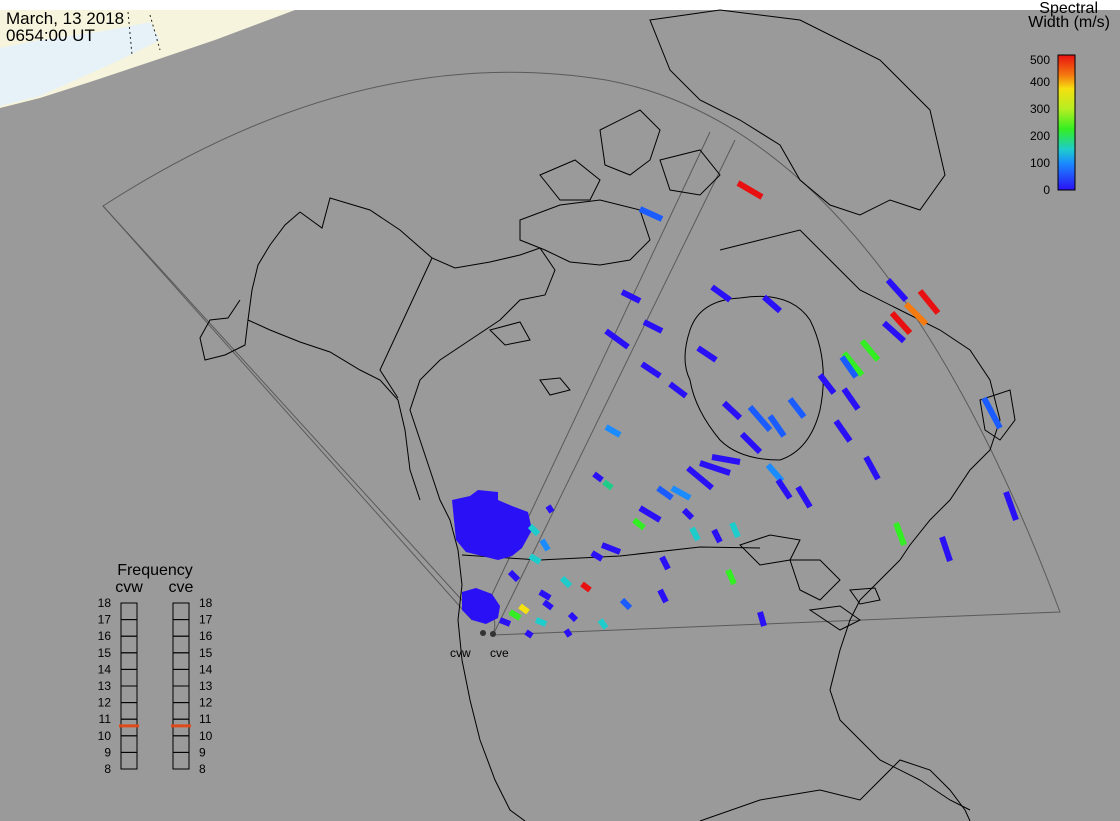 This screenshot has height=821, width=1120. Describe the element at coordinates (1046, 190) in the screenshot. I see `colorbar-tick-label: 0` at that location.